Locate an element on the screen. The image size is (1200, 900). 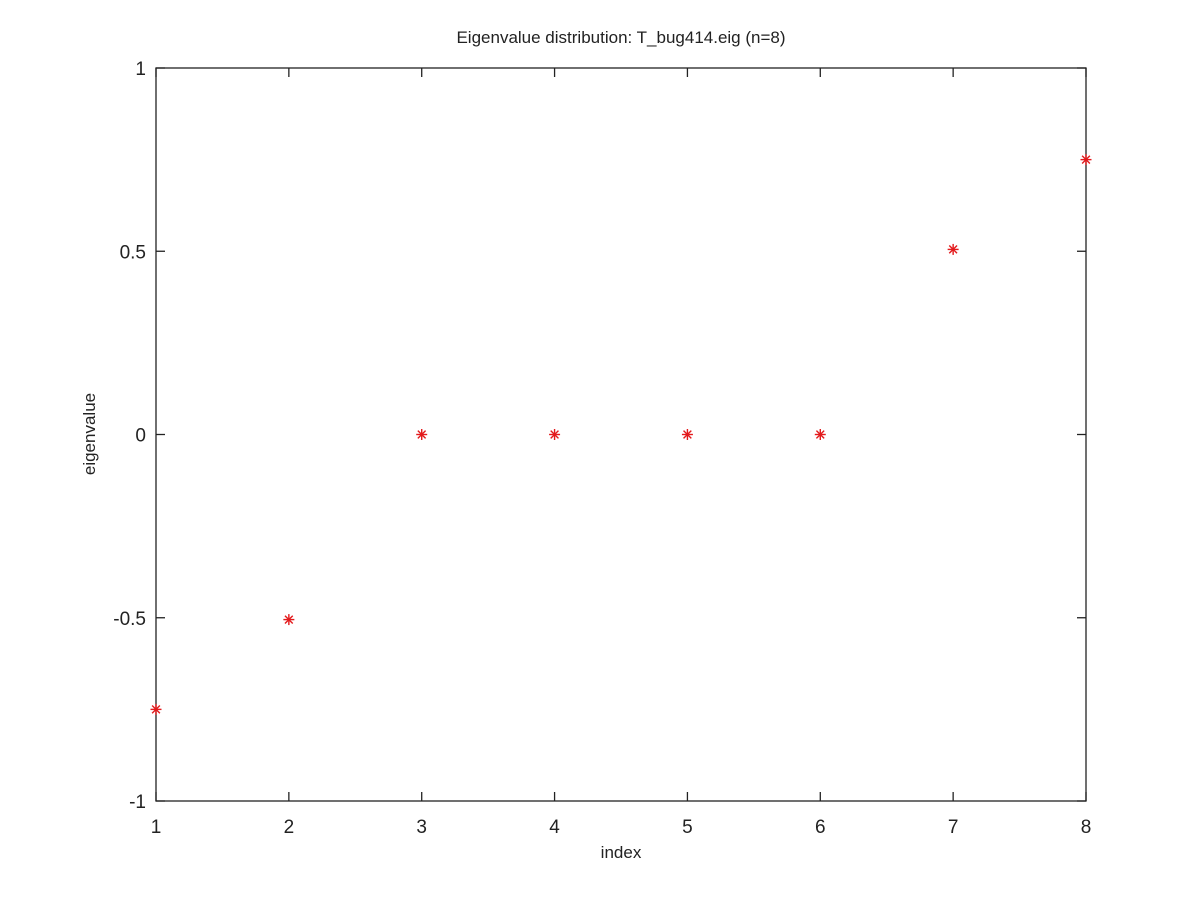
x-axis-label: index is located at coordinates (621, 852).